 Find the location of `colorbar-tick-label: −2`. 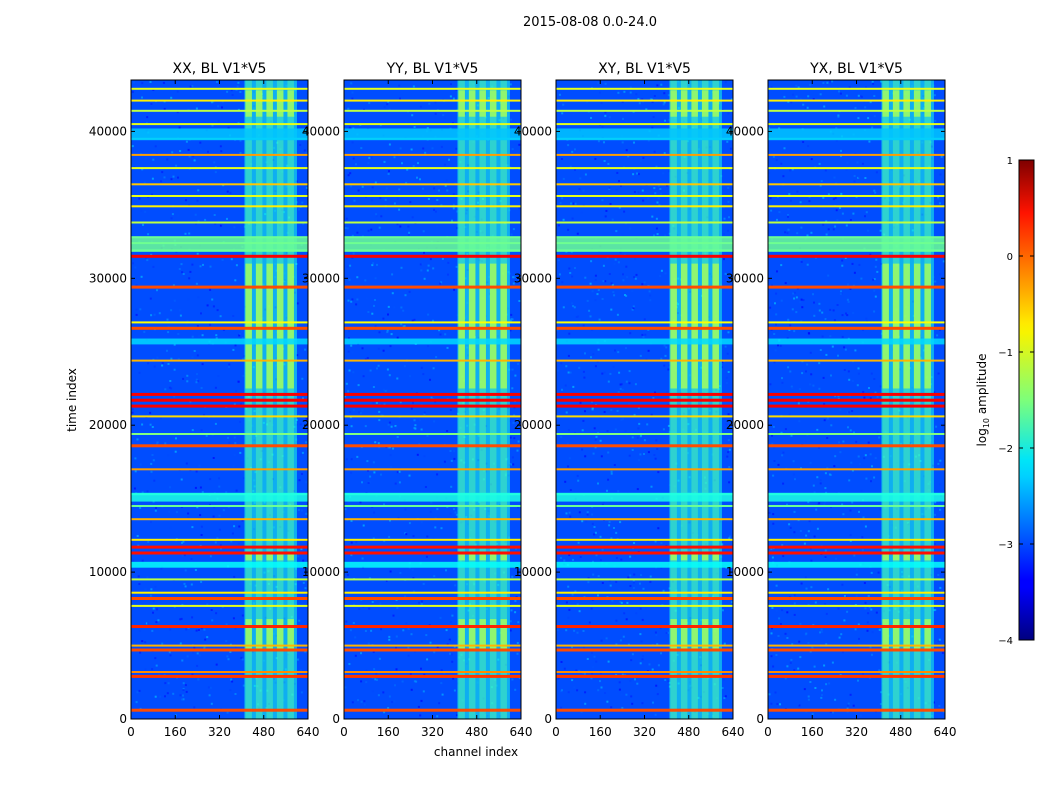

colorbar-tick-label: −2 is located at coordinates (1005, 449).